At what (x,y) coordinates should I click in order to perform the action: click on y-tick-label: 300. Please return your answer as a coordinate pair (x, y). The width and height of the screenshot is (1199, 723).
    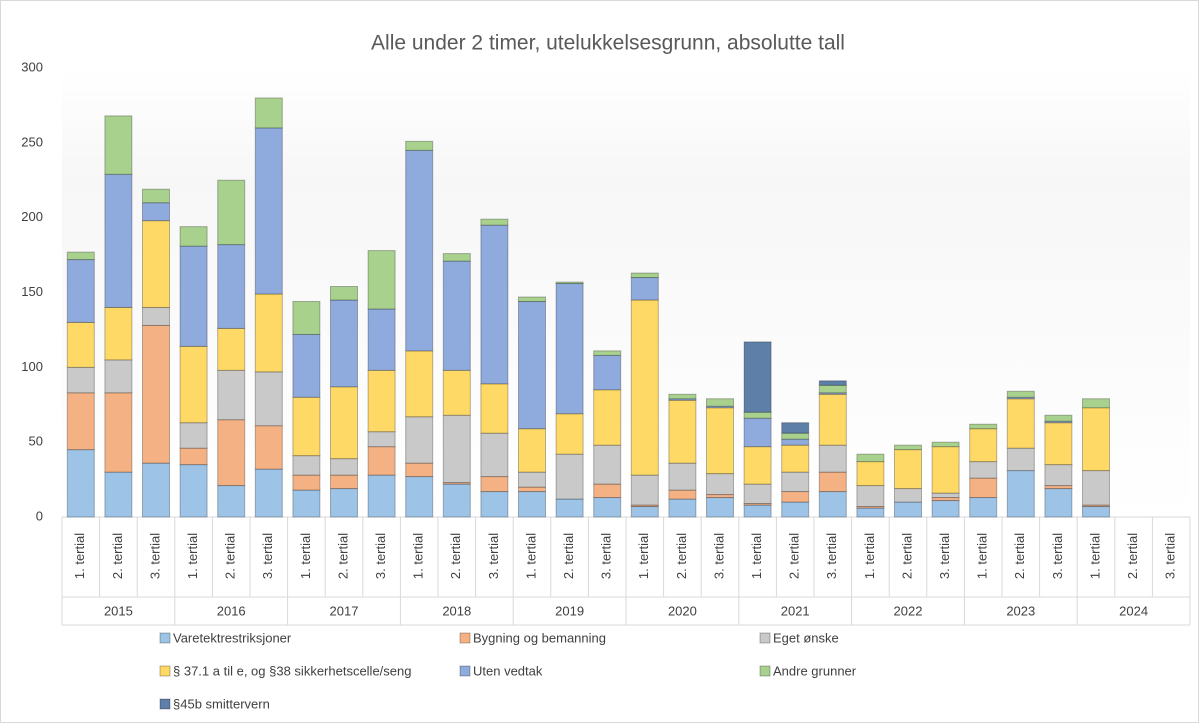
    Looking at the image, I should click on (32, 66).